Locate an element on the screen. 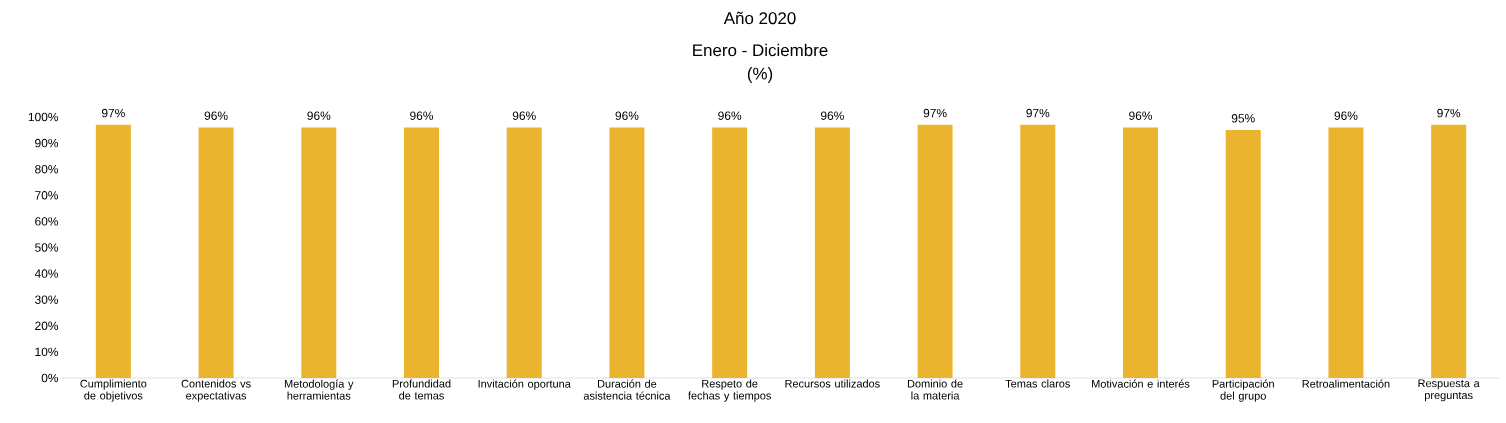 The height and width of the screenshot is (423, 1506). x-tick-label: Duración de asistencia técnica is located at coordinates (627, 389).